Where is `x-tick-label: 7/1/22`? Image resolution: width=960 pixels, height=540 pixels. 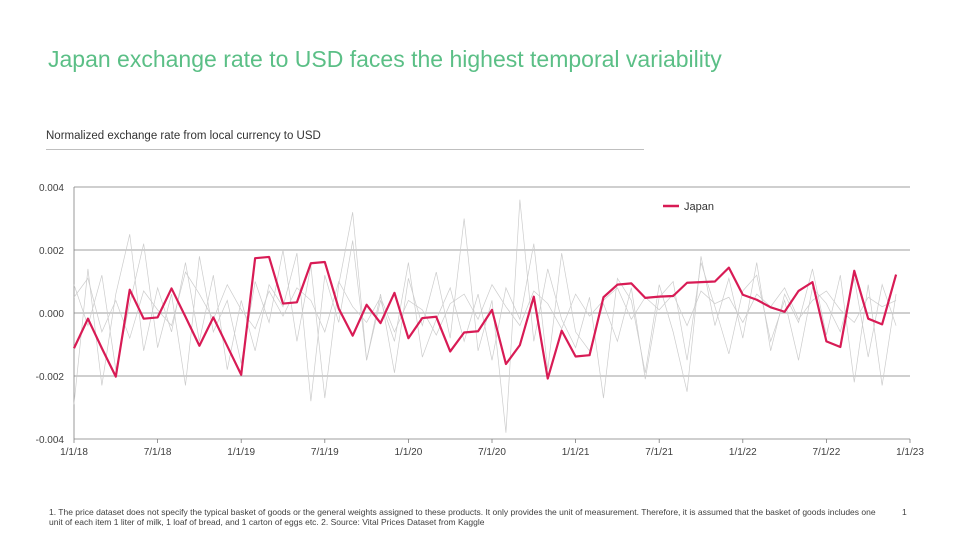 x-tick-label: 7/1/22 is located at coordinates (826, 452).